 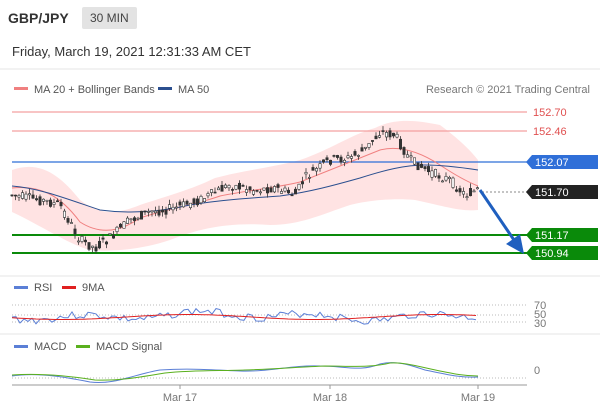 I want to click on macd-signal-legend-swatch, so click(x=83, y=346).